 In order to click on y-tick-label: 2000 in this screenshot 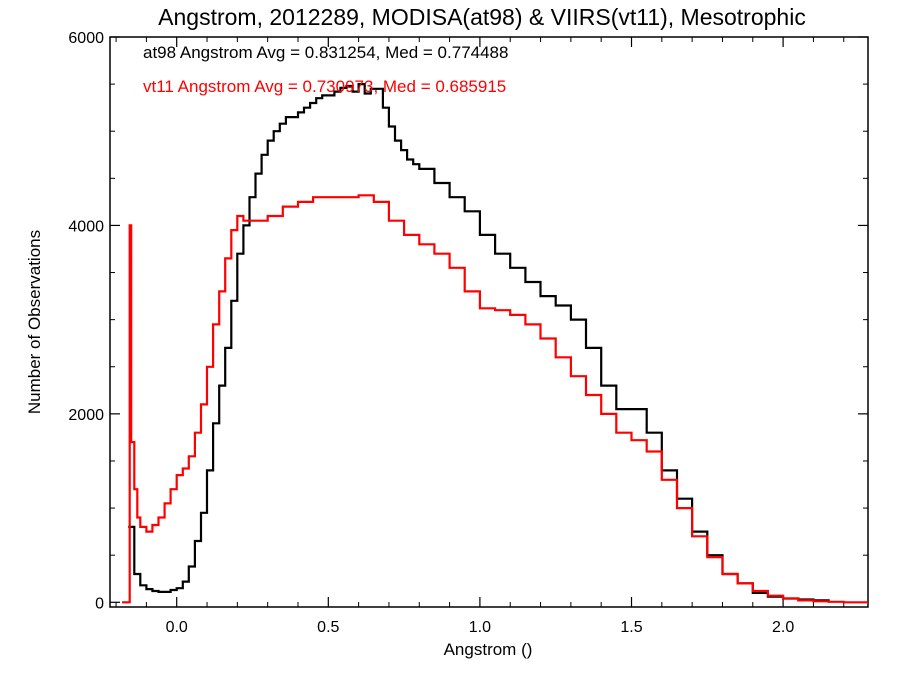, I will do `click(86, 415)`.